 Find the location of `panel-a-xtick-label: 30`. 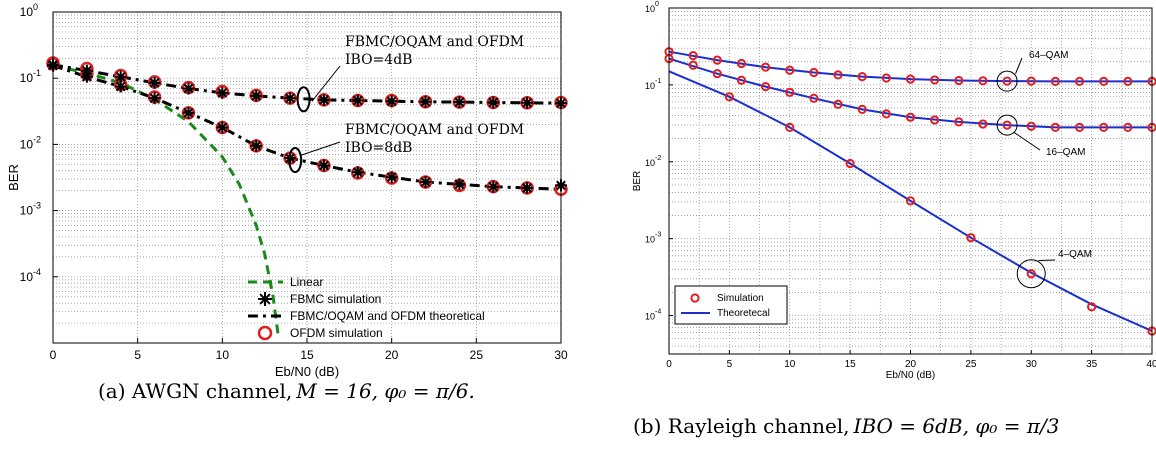

panel-a-xtick-label: 30 is located at coordinates (561, 355).